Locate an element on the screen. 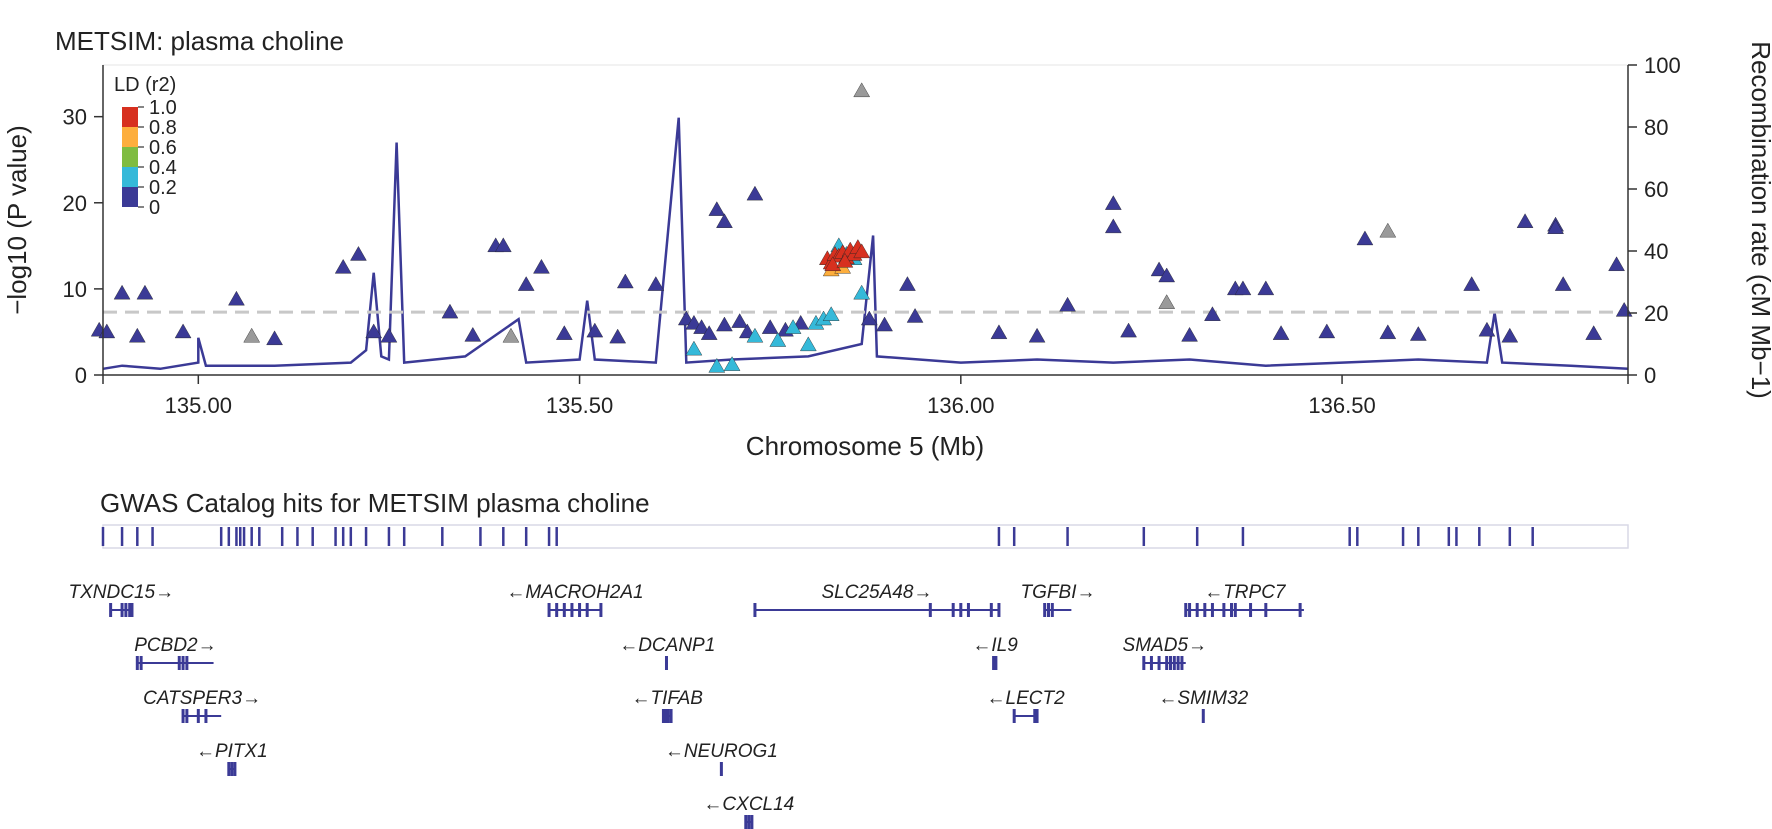 The width and height of the screenshot is (1772, 829). gene: ←NEUROG1 is located at coordinates (721, 758).